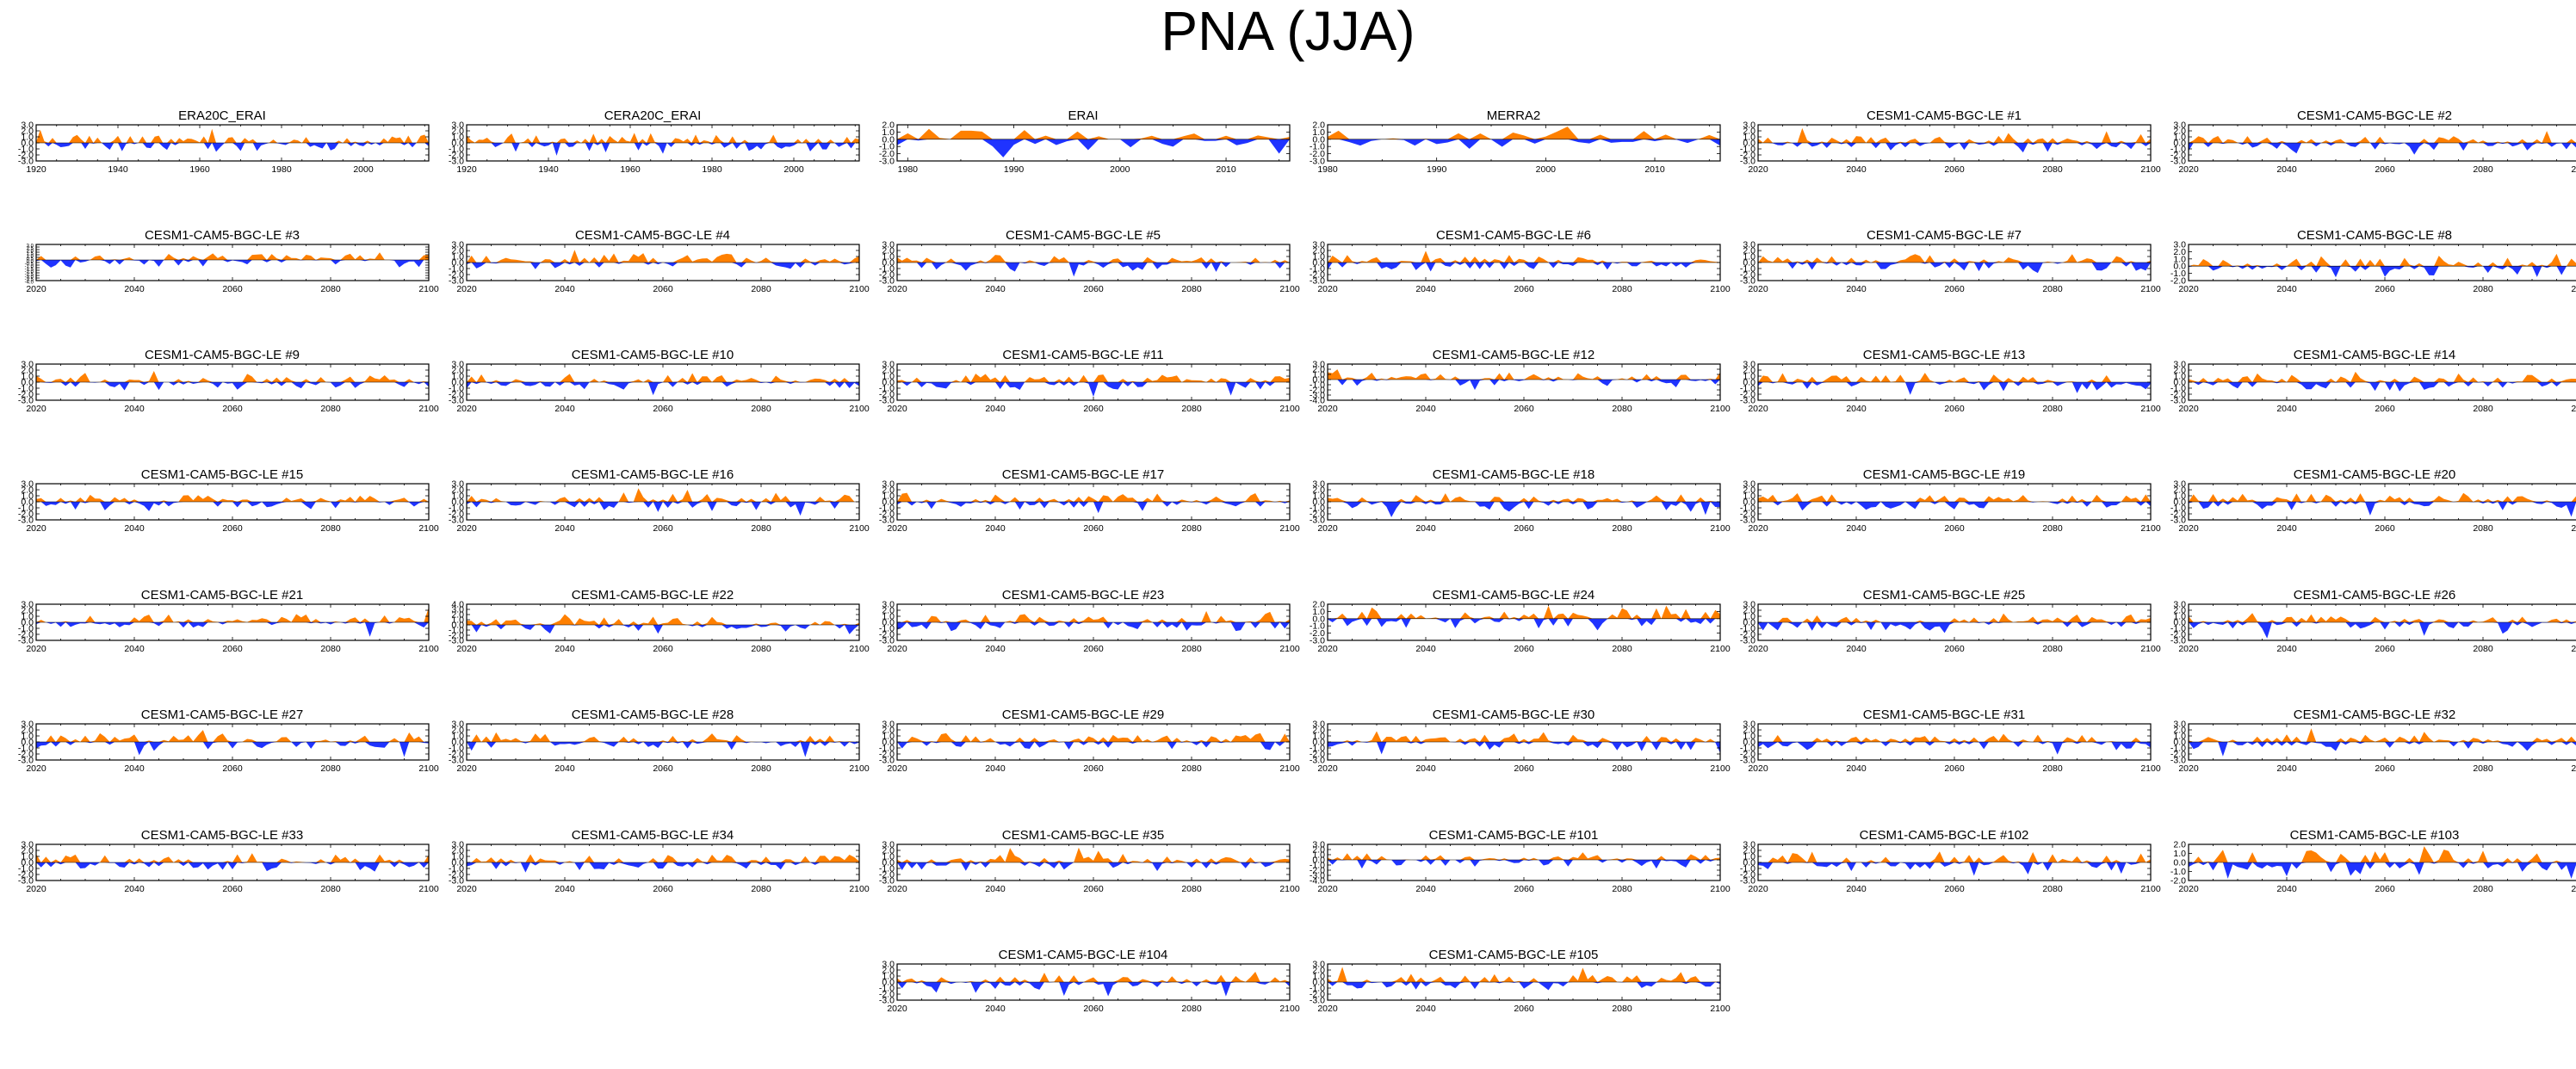 The width and height of the screenshot is (2576, 1069). What do you see at coordinates (222, 836) in the screenshot?
I see `panel-title: CESM1-CAM5-BGC-LE #33` at bounding box center [222, 836].